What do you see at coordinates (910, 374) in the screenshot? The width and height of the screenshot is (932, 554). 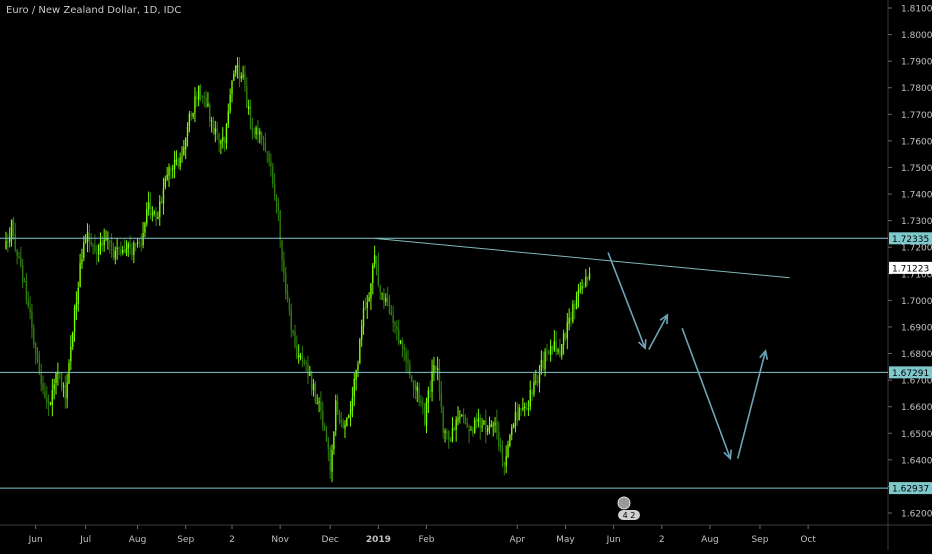 I see `price-label: 1.67291` at bounding box center [910, 374].